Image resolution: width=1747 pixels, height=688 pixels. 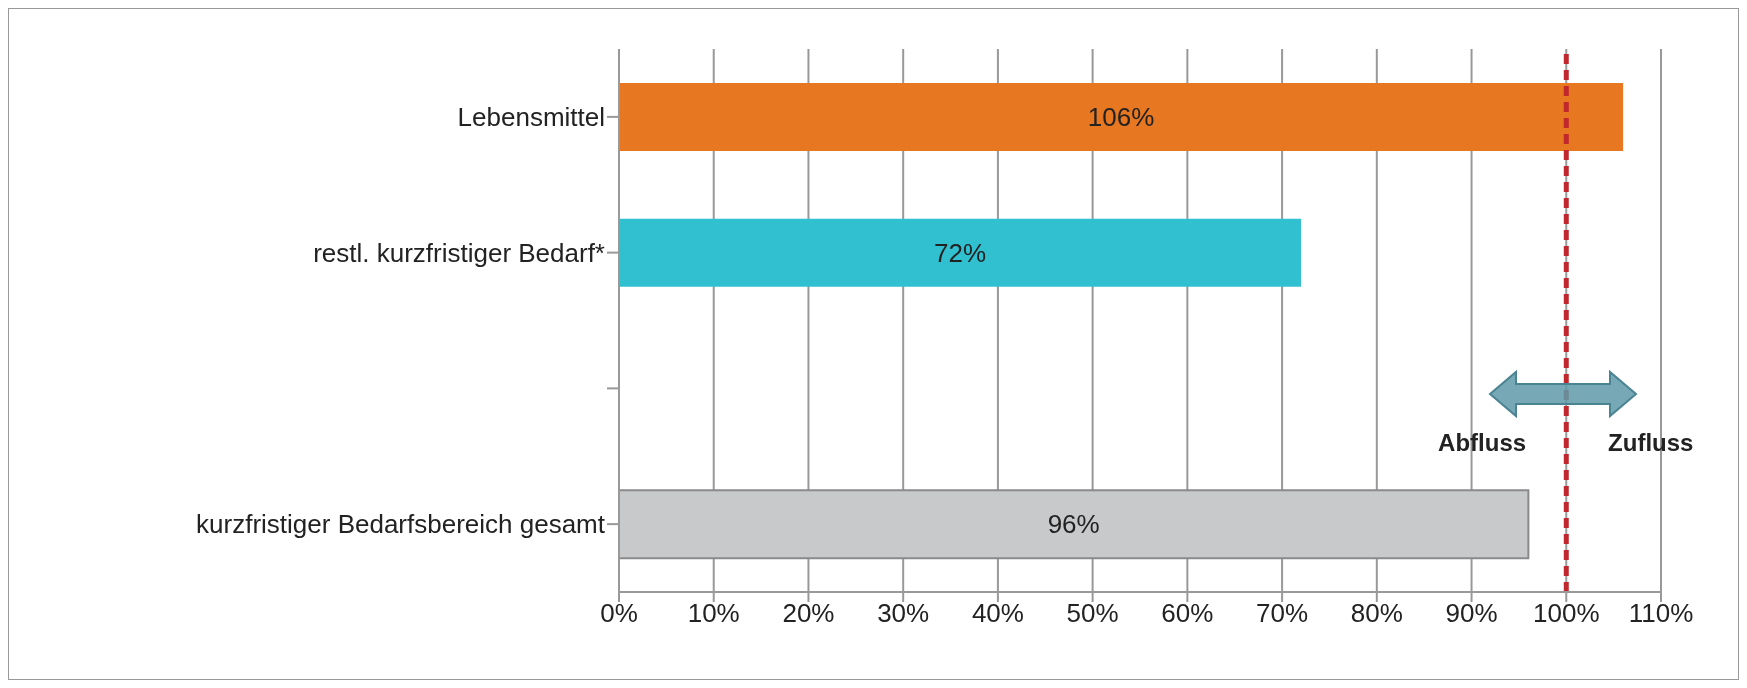 What do you see at coordinates (1651, 443) in the screenshot?
I see `annotation: Zufluss` at bounding box center [1651, 443].